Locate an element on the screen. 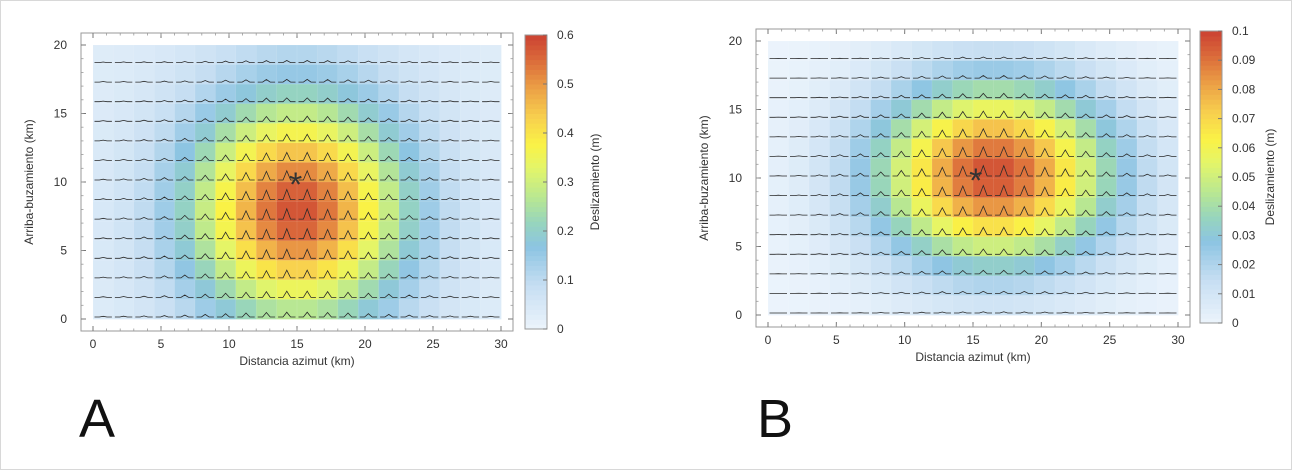 The width and height of the screenshot is (1292, 474). y-axis-label: Arriba-buzamiento (km) is located at coordinates (29, 181).